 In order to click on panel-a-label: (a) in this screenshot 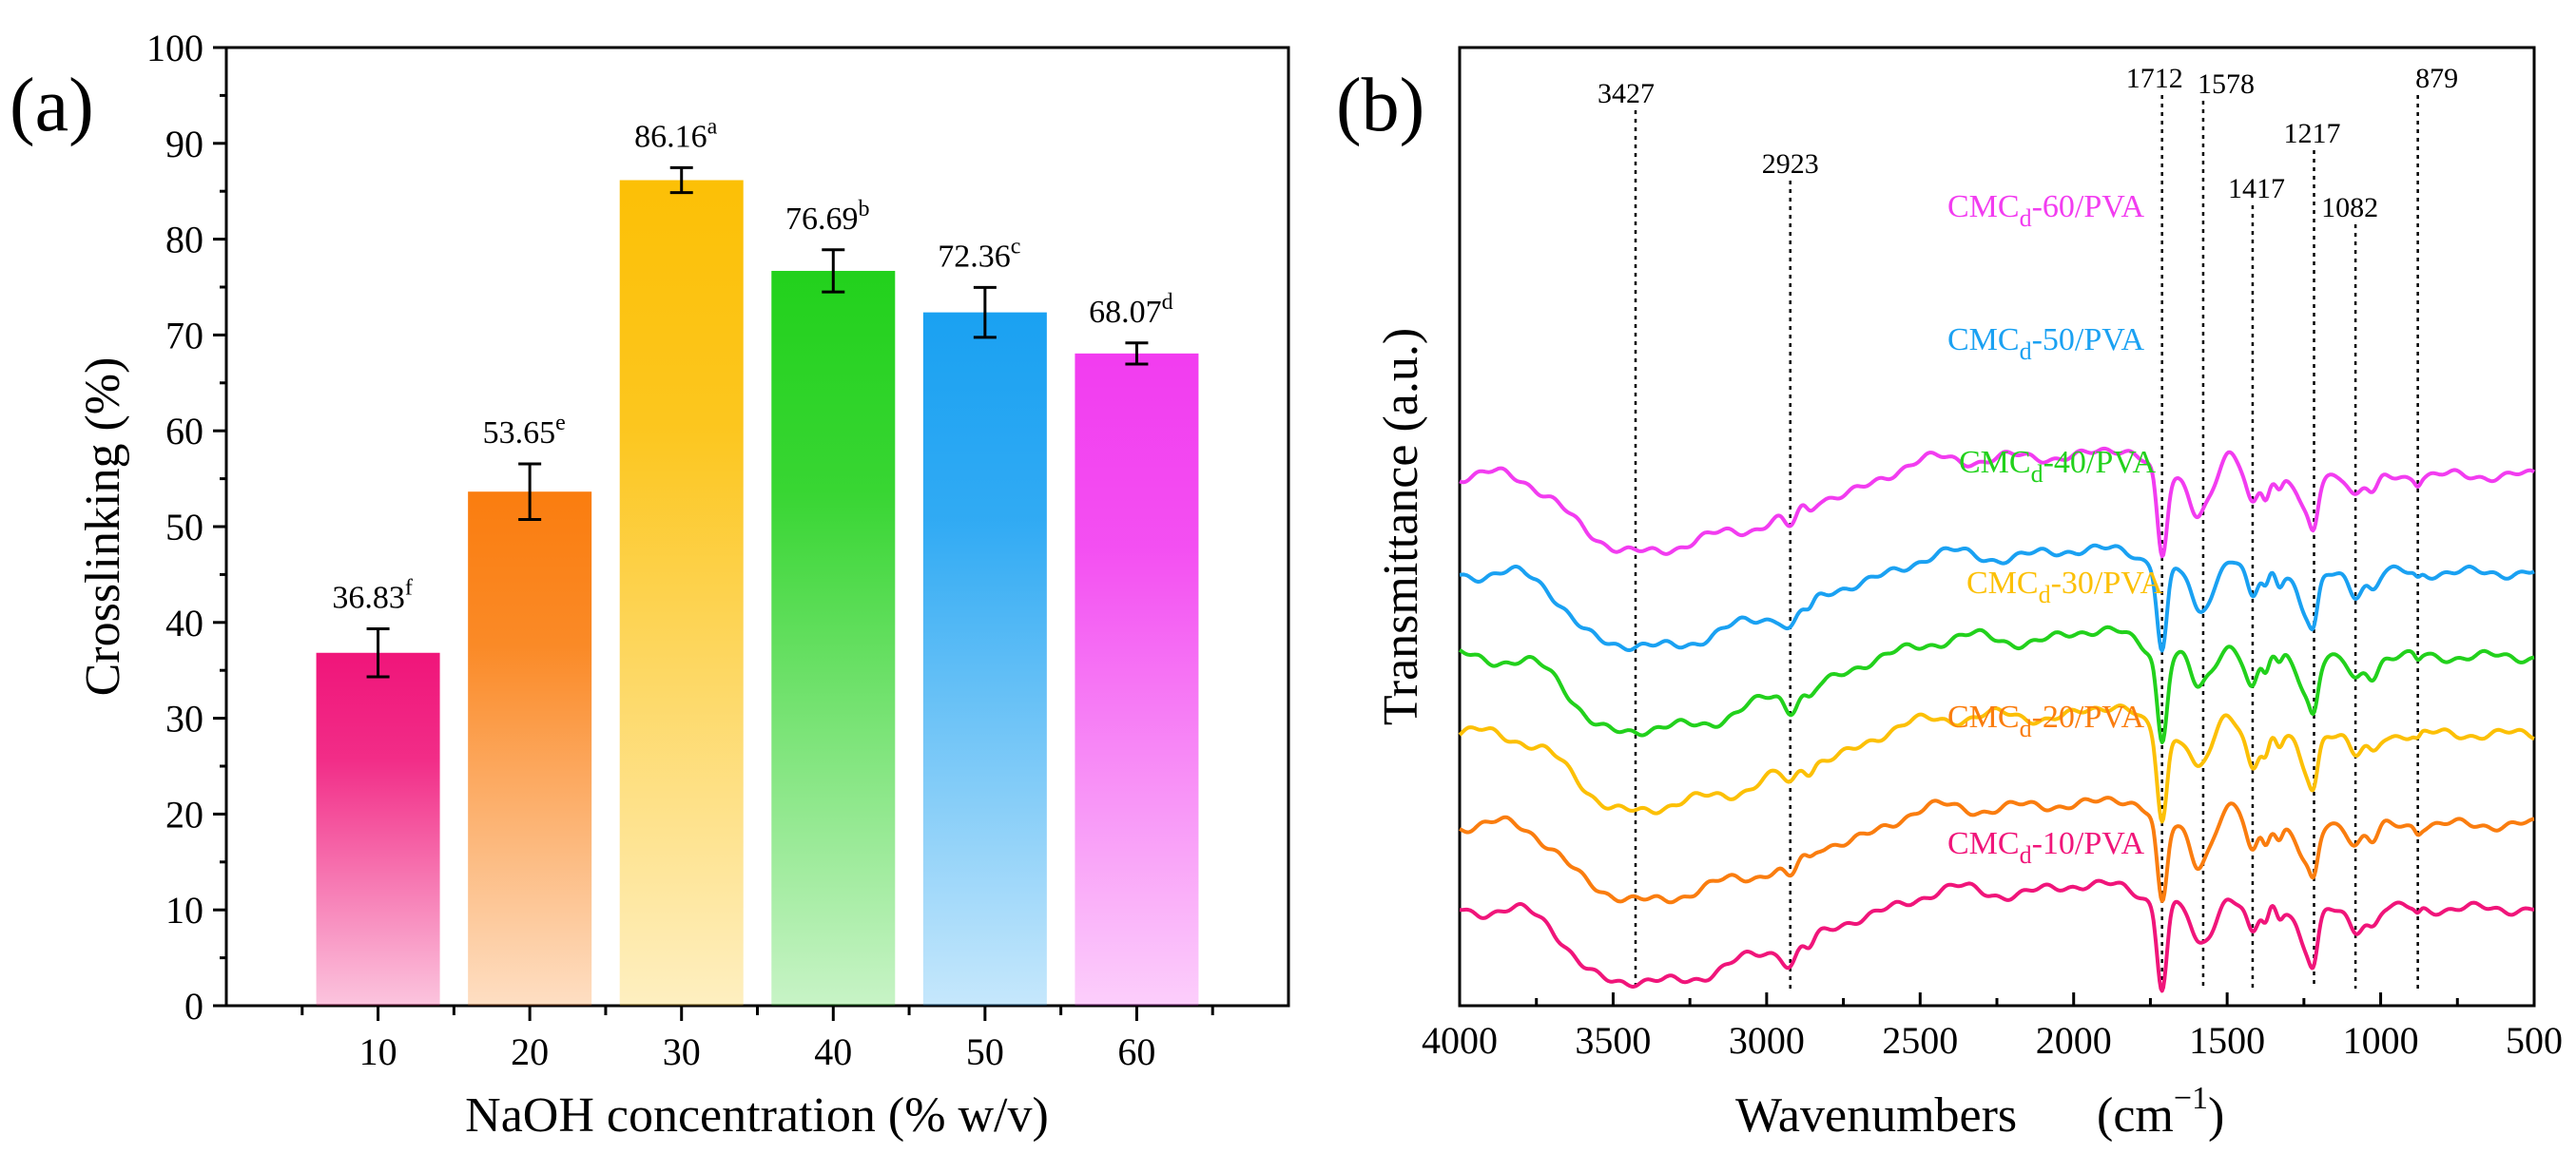, I will do `click(52, 105)`.